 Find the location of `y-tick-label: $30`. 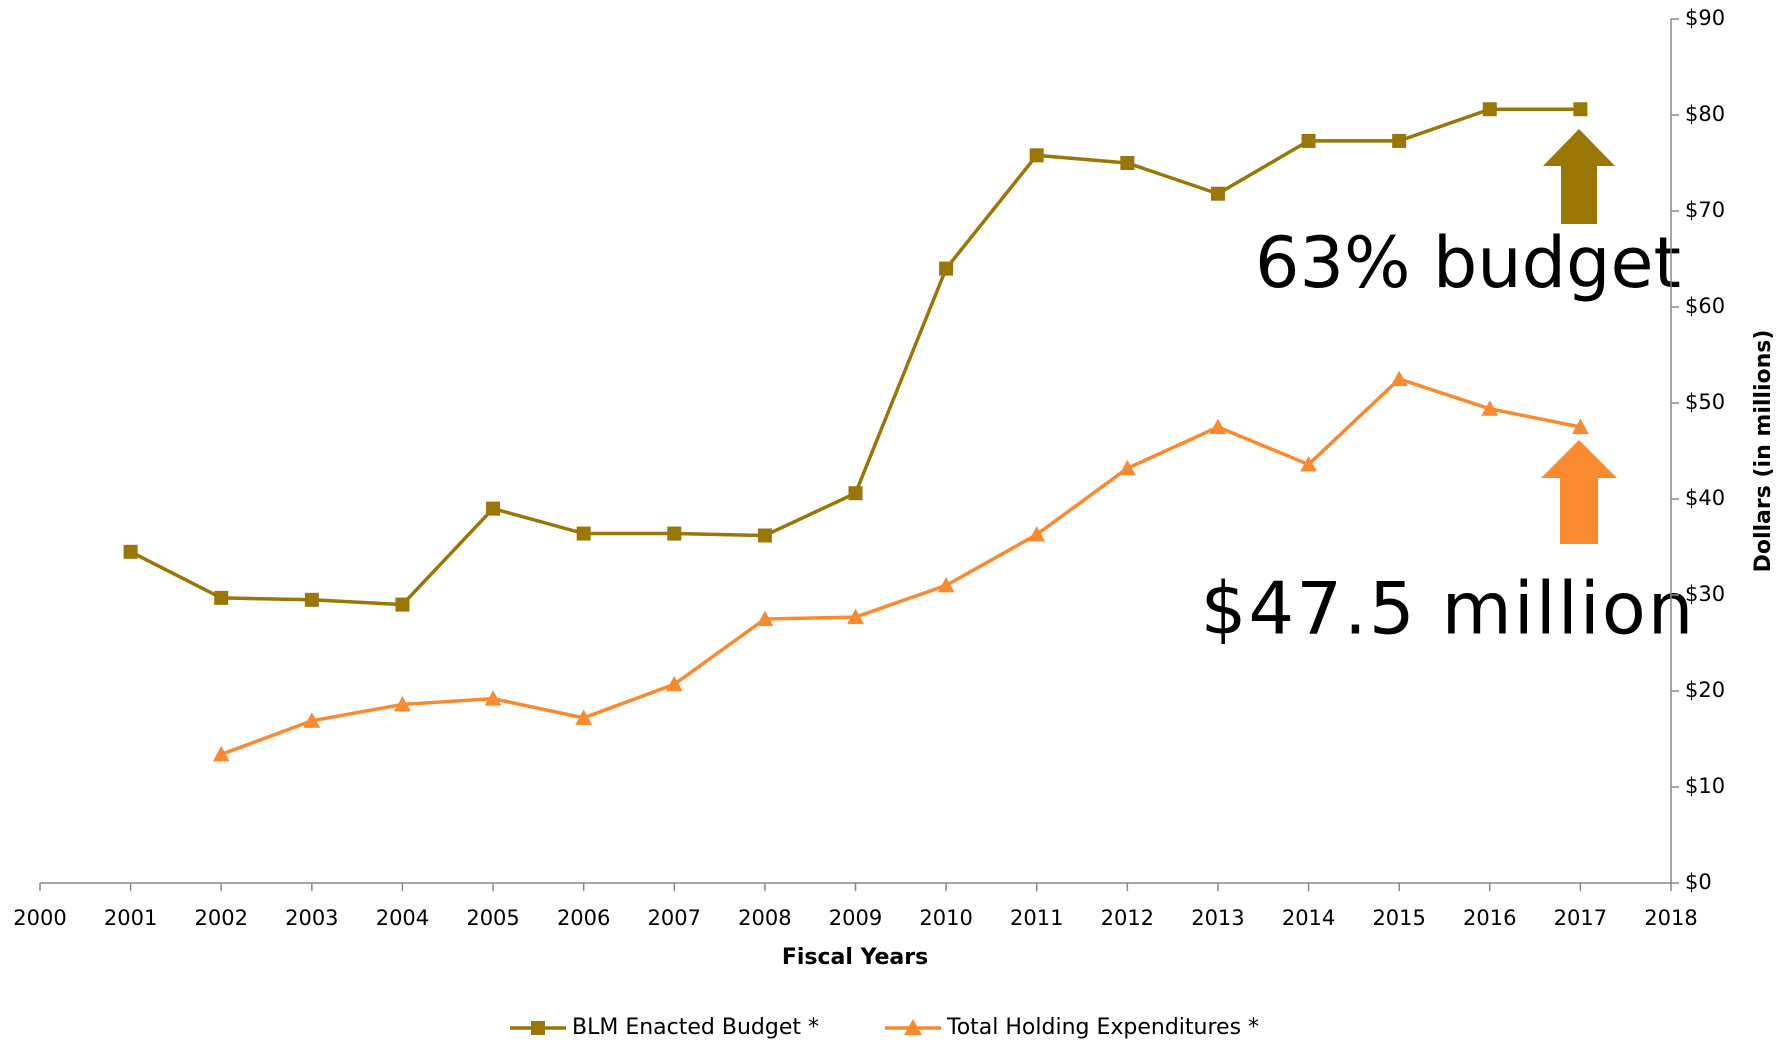

y-tick-label: $30 is located at coordinates (1705, 594).